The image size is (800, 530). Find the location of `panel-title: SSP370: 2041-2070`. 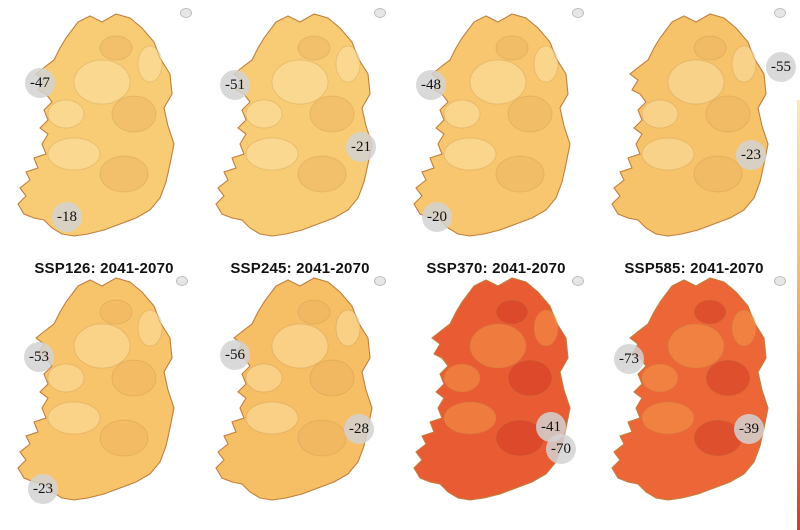

panel-title: SSP370: 2041-2070 is located at coordinates (496, 268).